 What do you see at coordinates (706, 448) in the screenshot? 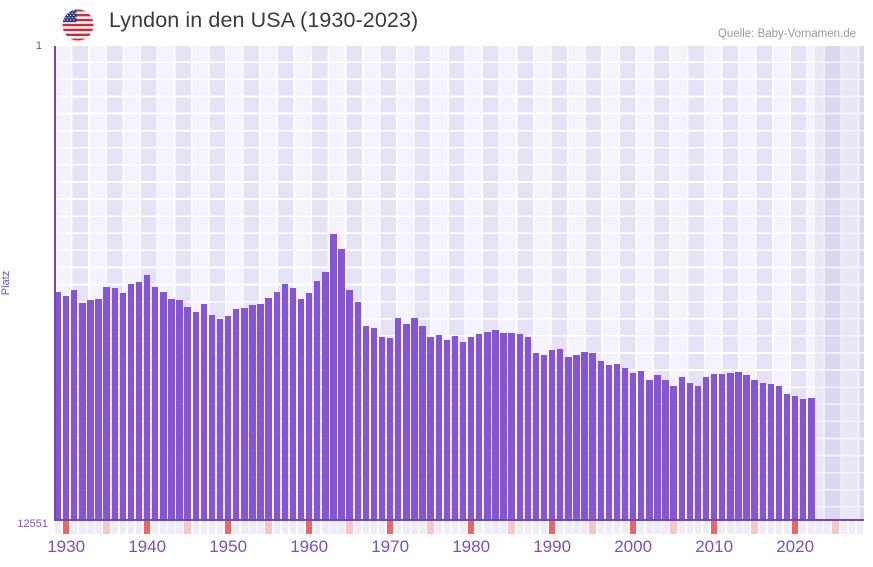
I see `bar-2009` at bounding box center [706, 448].